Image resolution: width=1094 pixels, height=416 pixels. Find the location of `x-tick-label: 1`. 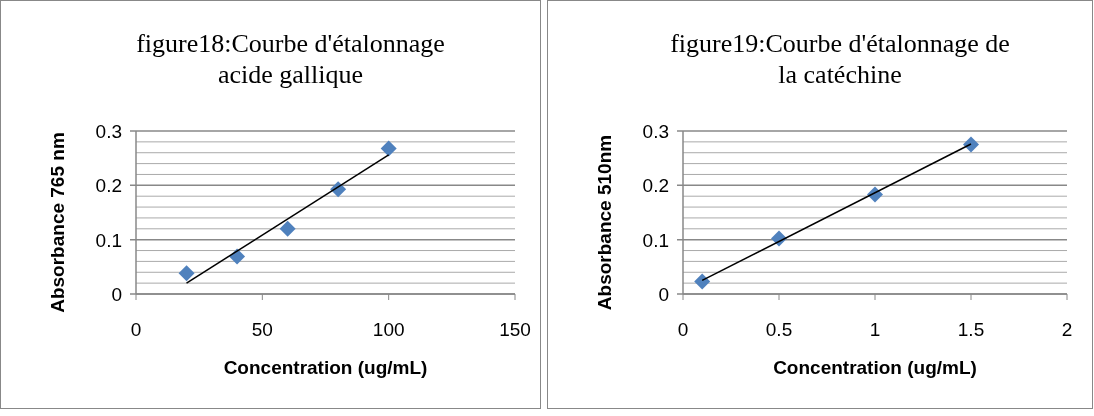

x-tick-label: 1 is located at coordinates (875, 329).